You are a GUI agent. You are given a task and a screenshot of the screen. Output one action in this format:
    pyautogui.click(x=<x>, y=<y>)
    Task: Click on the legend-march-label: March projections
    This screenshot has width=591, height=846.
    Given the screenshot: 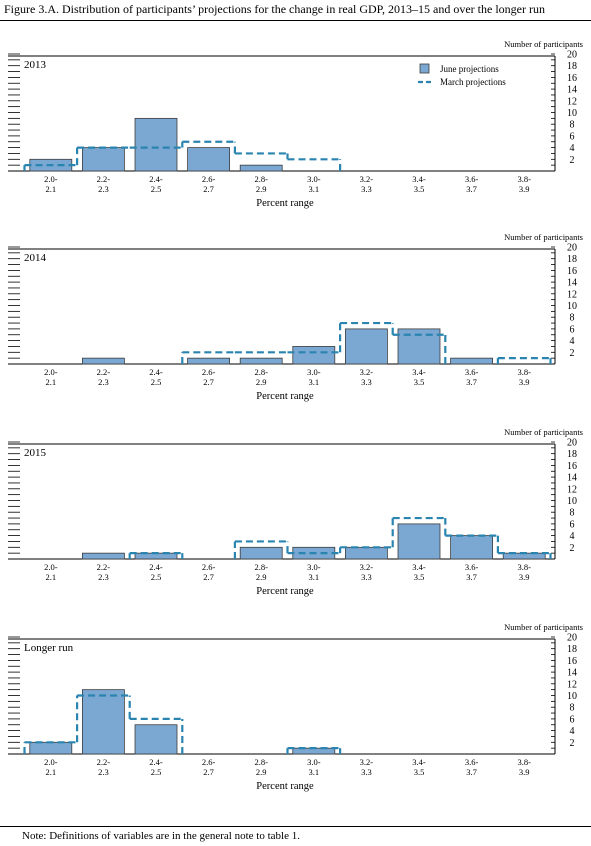 What is the action you would take?
    pyautogui.click(x=473, y=82)
    